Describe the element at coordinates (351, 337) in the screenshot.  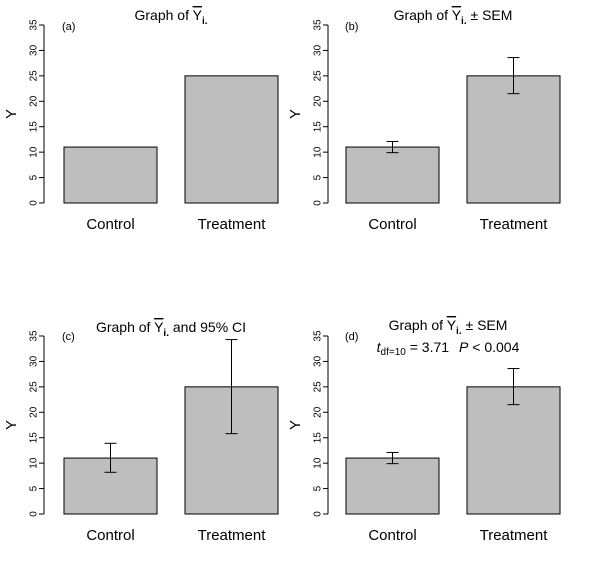
I see `panel-tag: (d)` at that location.